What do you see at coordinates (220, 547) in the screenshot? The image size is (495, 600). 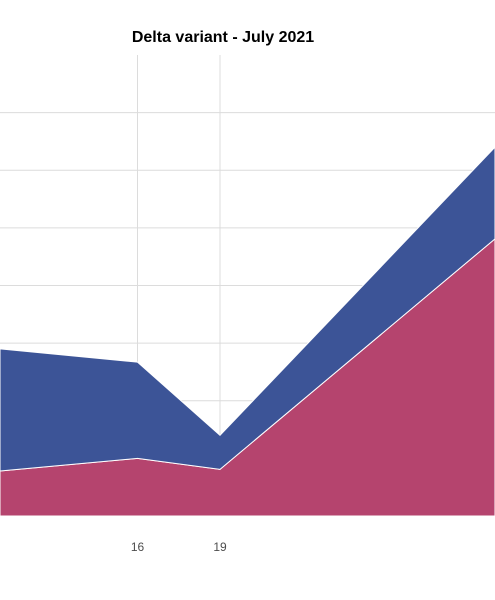 I see `x-tick-label: 19` at bounding box center [220, 547].